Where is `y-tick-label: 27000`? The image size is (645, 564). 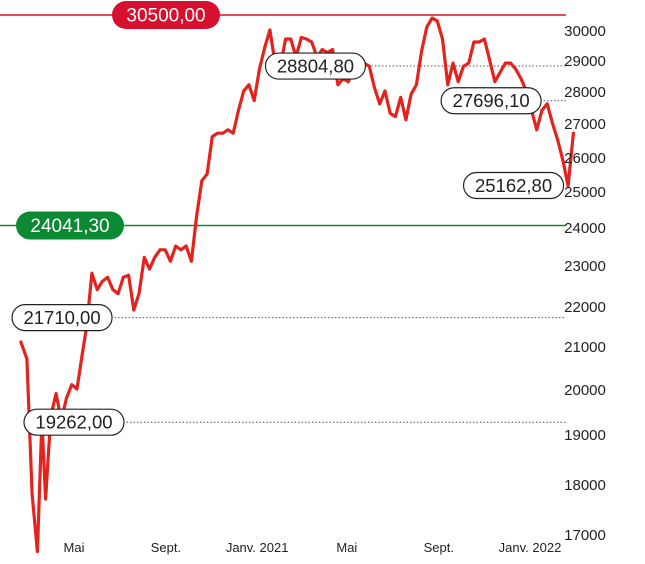 y-tick-label: 27000 is located at coordinates (585, 124).